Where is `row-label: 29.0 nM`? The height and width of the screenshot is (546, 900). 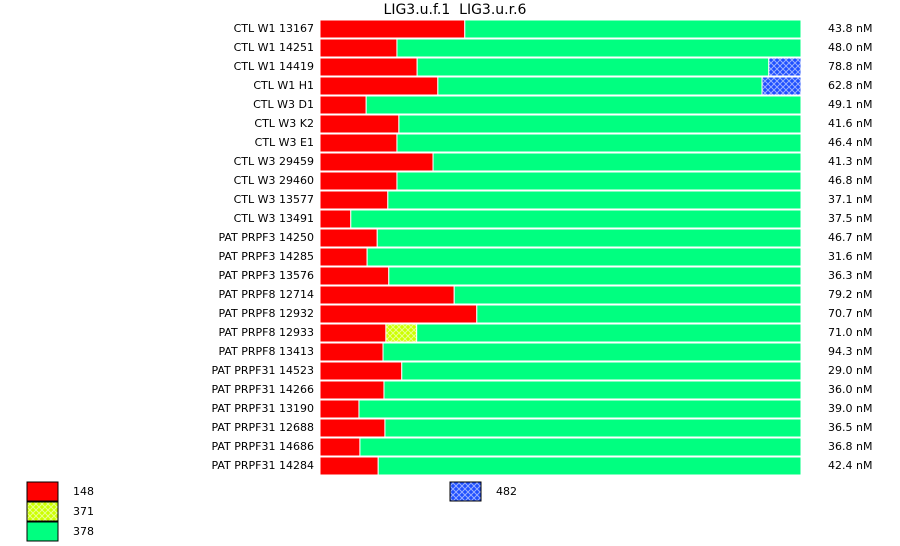 row-label: 29.0 nM is located at coordinates (850, 370).